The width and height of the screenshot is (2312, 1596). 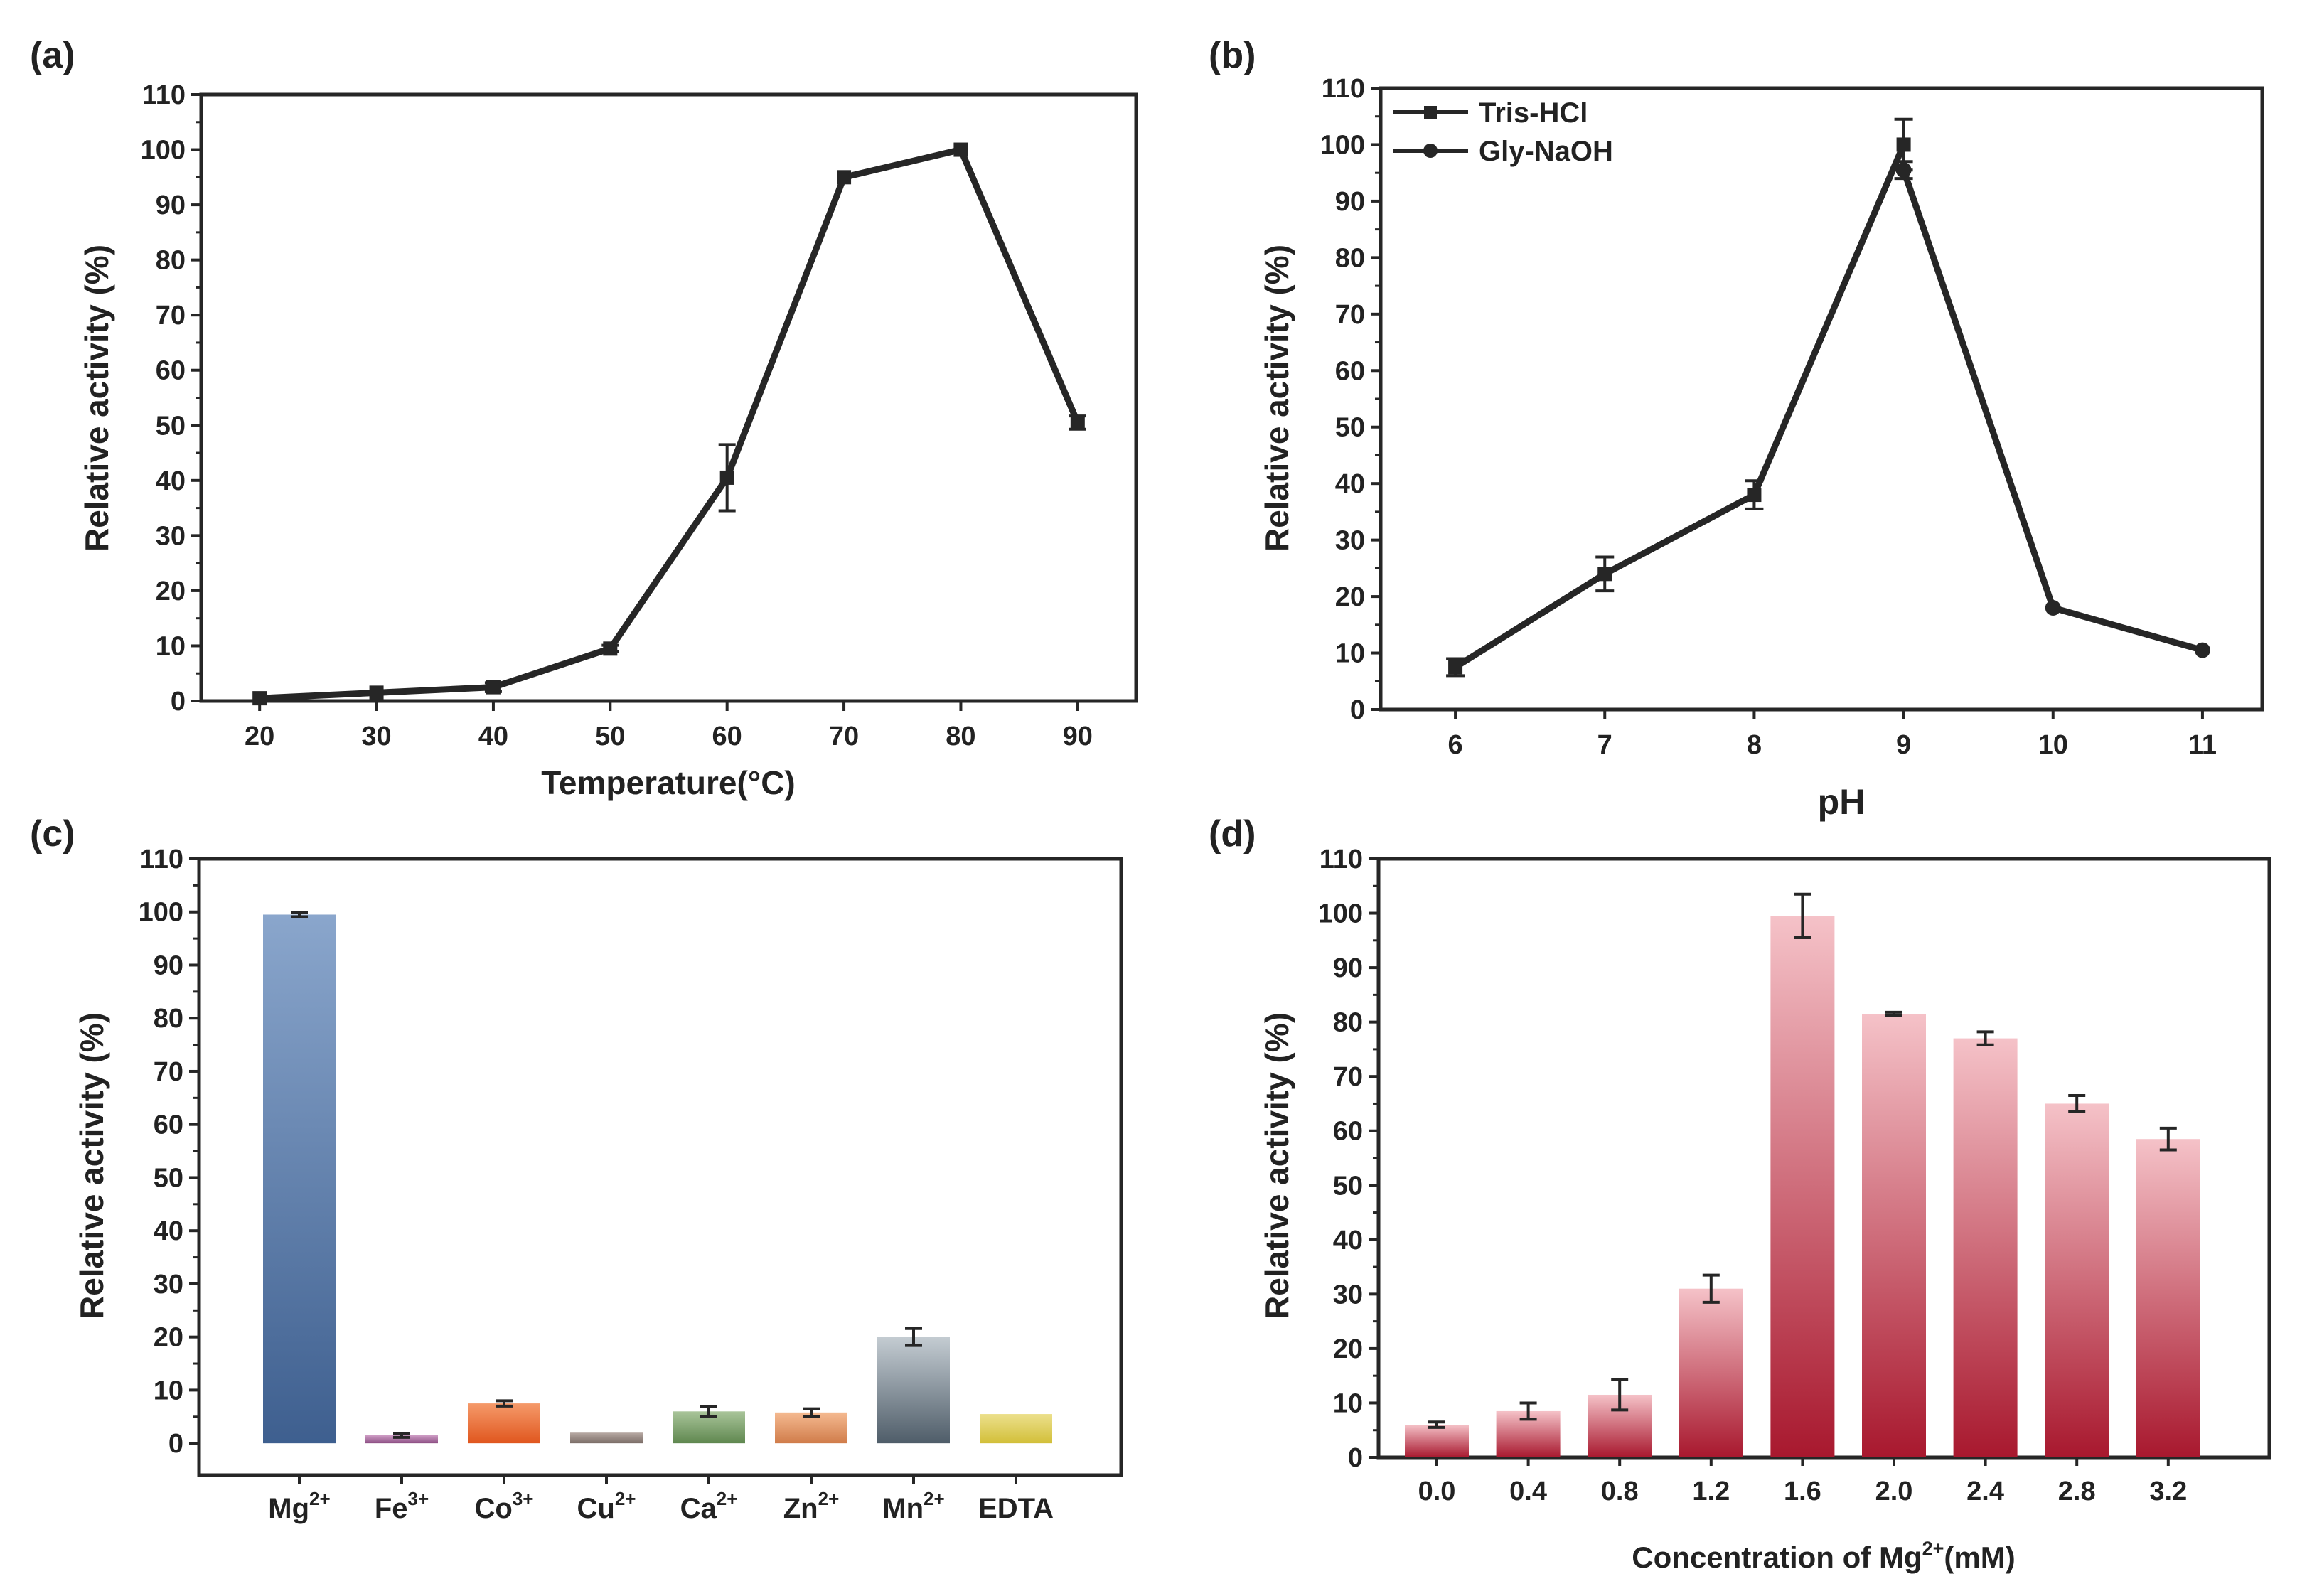 I want to click on x-tick-label-base: Cu, so click(x=596, y=1508).